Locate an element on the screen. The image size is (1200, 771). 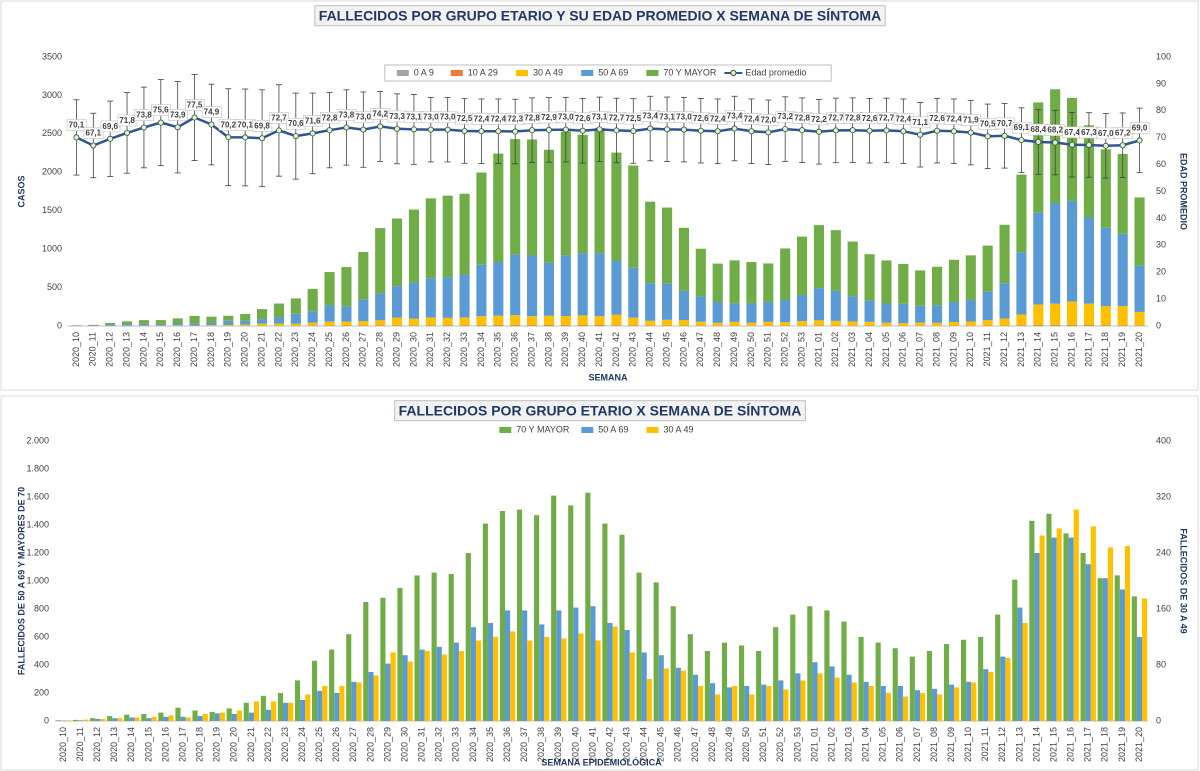
x-tick-label: 2021_12 is located at coordinates (1002, 744).